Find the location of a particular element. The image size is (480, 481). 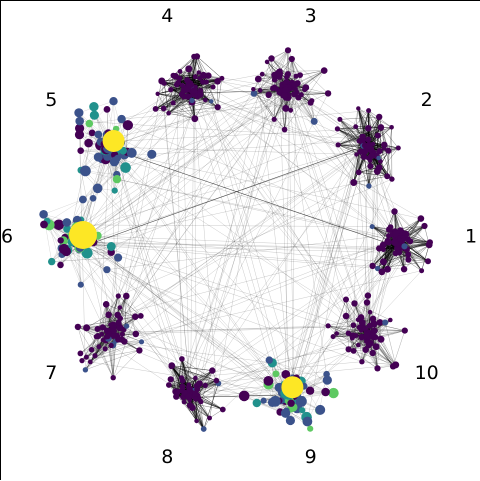

cluster-5-nodes is located at coordinates (115, 145).